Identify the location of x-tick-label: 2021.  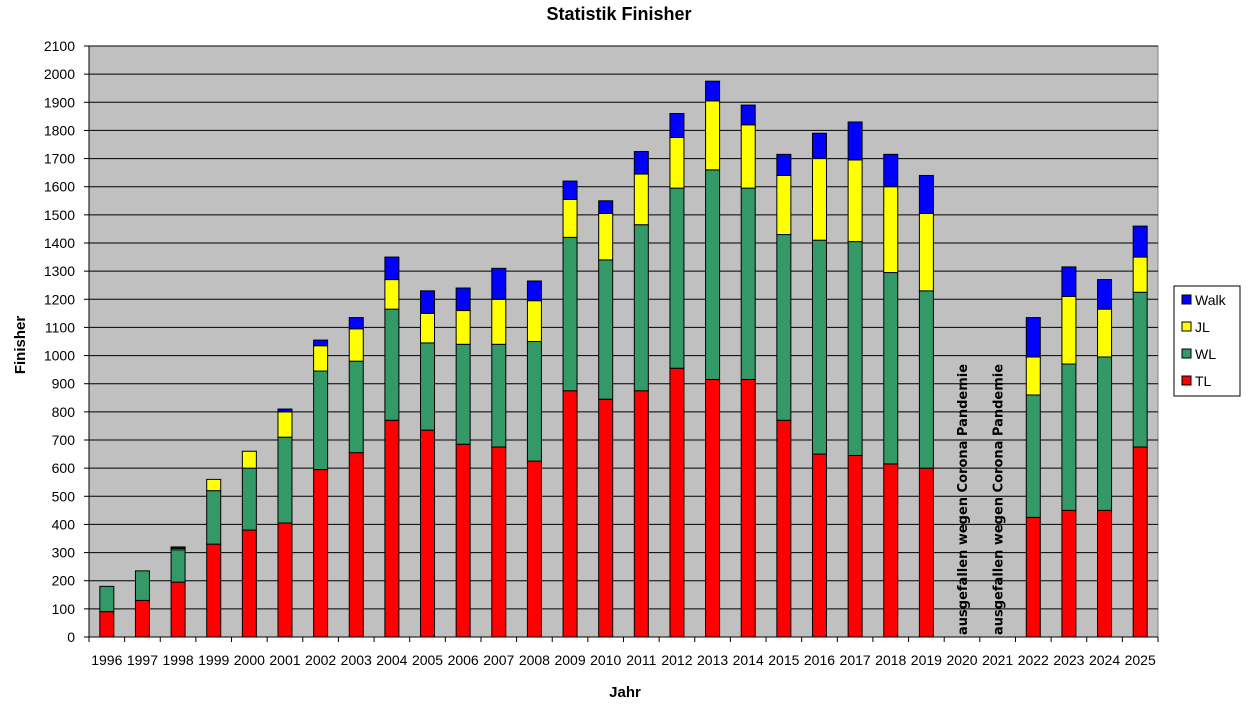
(997, 660).